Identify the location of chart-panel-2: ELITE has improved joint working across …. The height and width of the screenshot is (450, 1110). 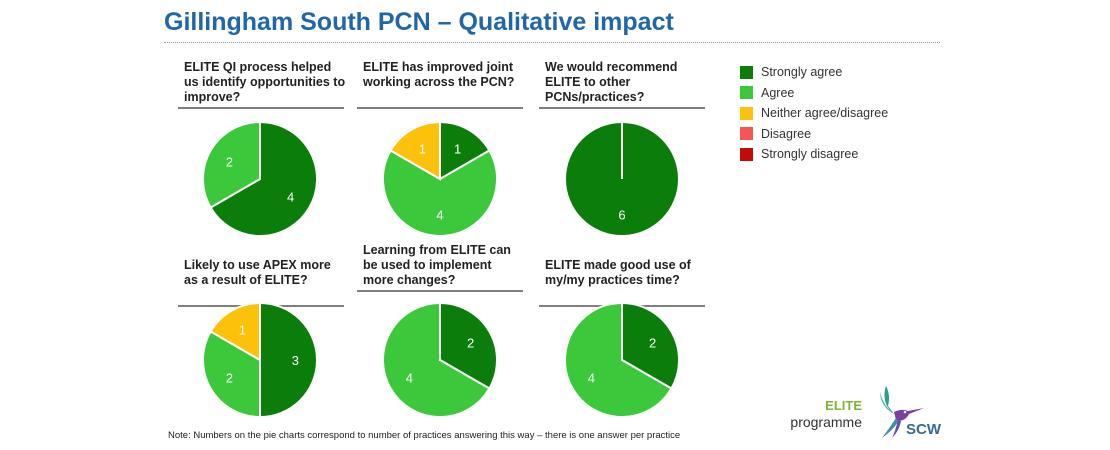
(440, 84).